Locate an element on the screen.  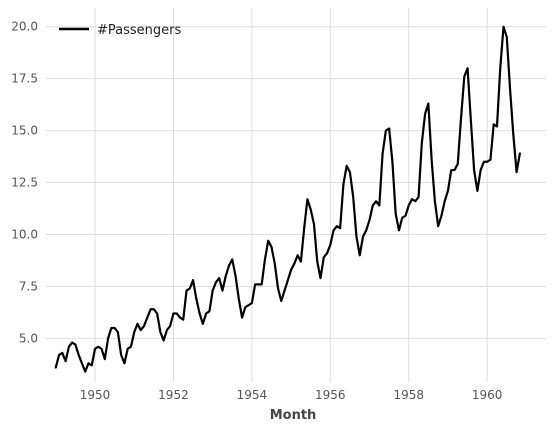
x-tick-label: 1952 is located at coordinates (173, 395).